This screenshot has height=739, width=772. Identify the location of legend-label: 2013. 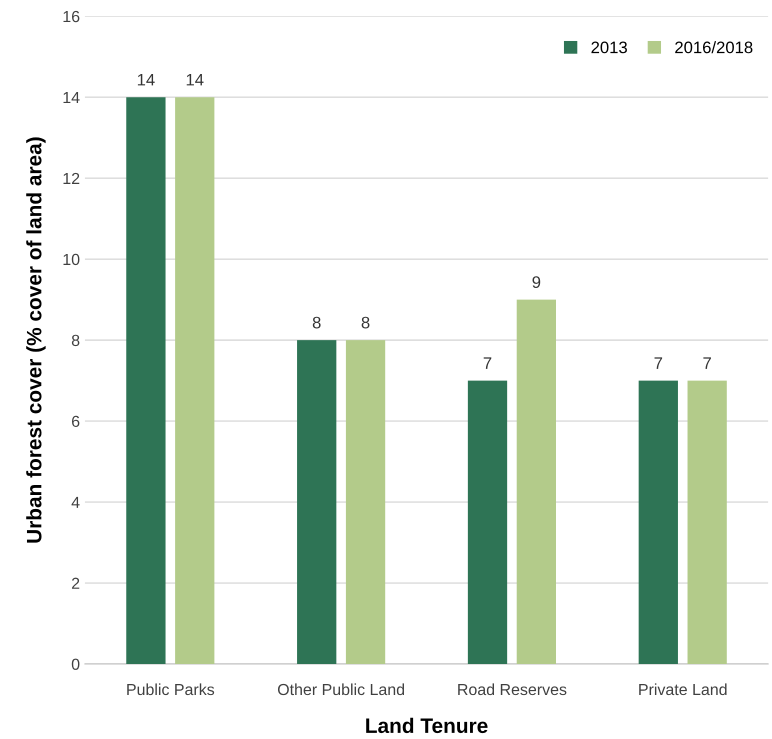
(609, 48).